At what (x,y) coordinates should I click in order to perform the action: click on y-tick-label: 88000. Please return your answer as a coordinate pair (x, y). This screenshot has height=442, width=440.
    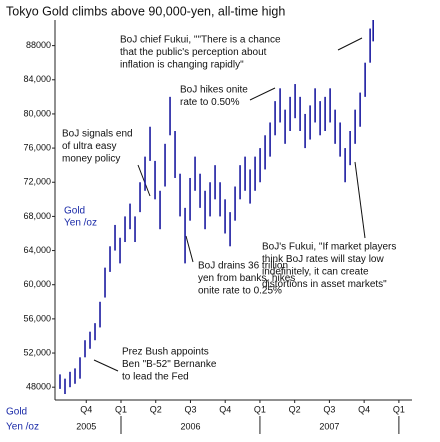
    Looking at the image, I should click on (38, 45).